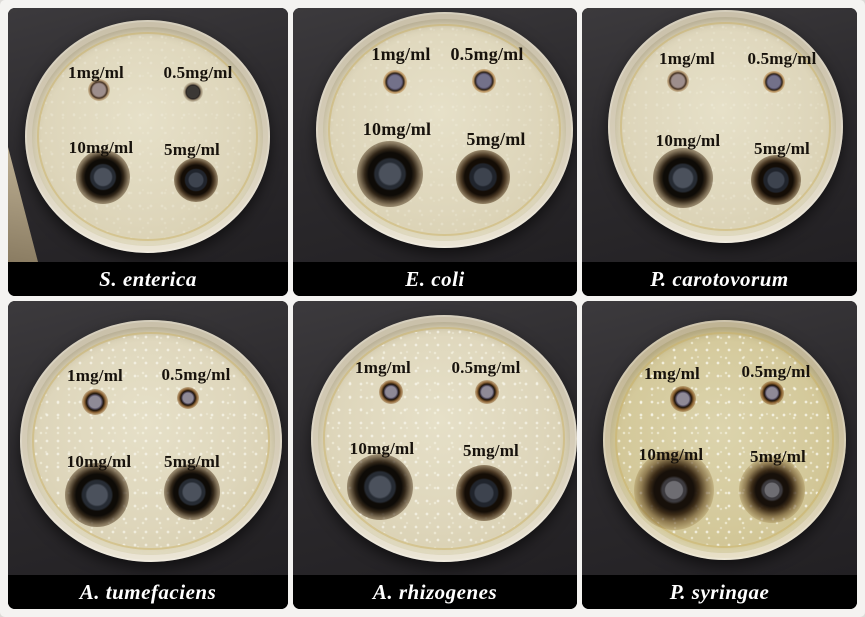 The image size is (865, 617). What do you see at coordinates (148, 279) in the screenshot?
I see `species-label: S. enterica` at bounding box center [148, 279].